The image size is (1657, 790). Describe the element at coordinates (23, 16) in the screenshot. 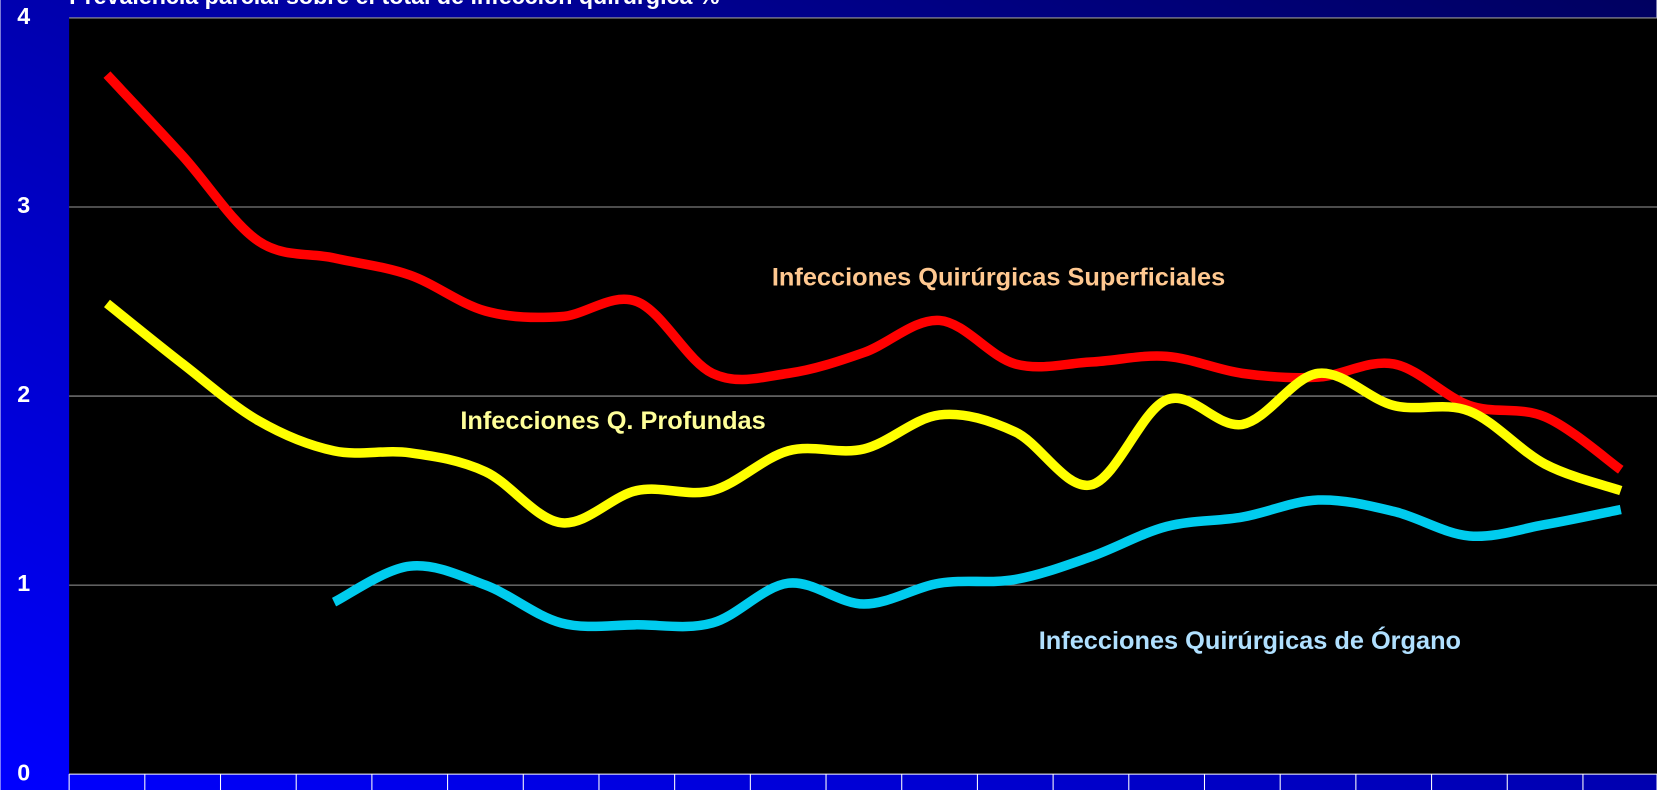

I see `y-tick-label: 4` at that location.